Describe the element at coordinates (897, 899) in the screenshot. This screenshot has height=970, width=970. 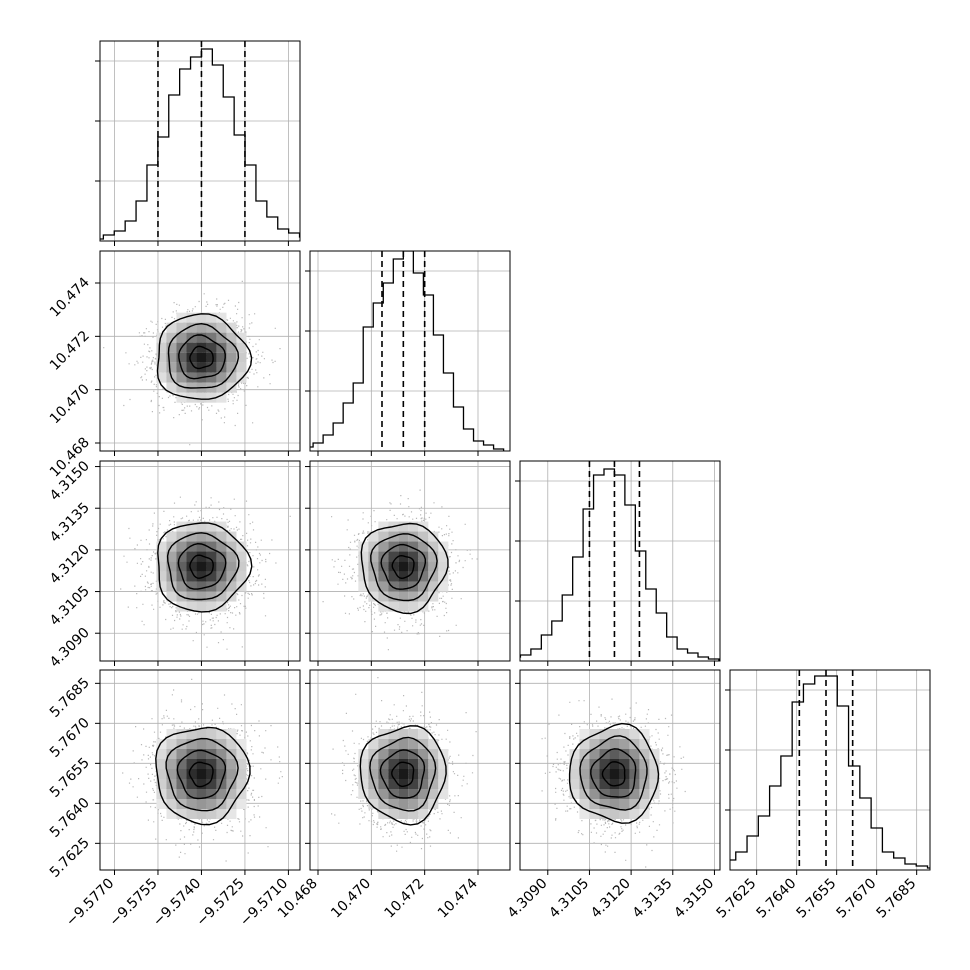
I see `x-tick-label: 5.7685` at that location.